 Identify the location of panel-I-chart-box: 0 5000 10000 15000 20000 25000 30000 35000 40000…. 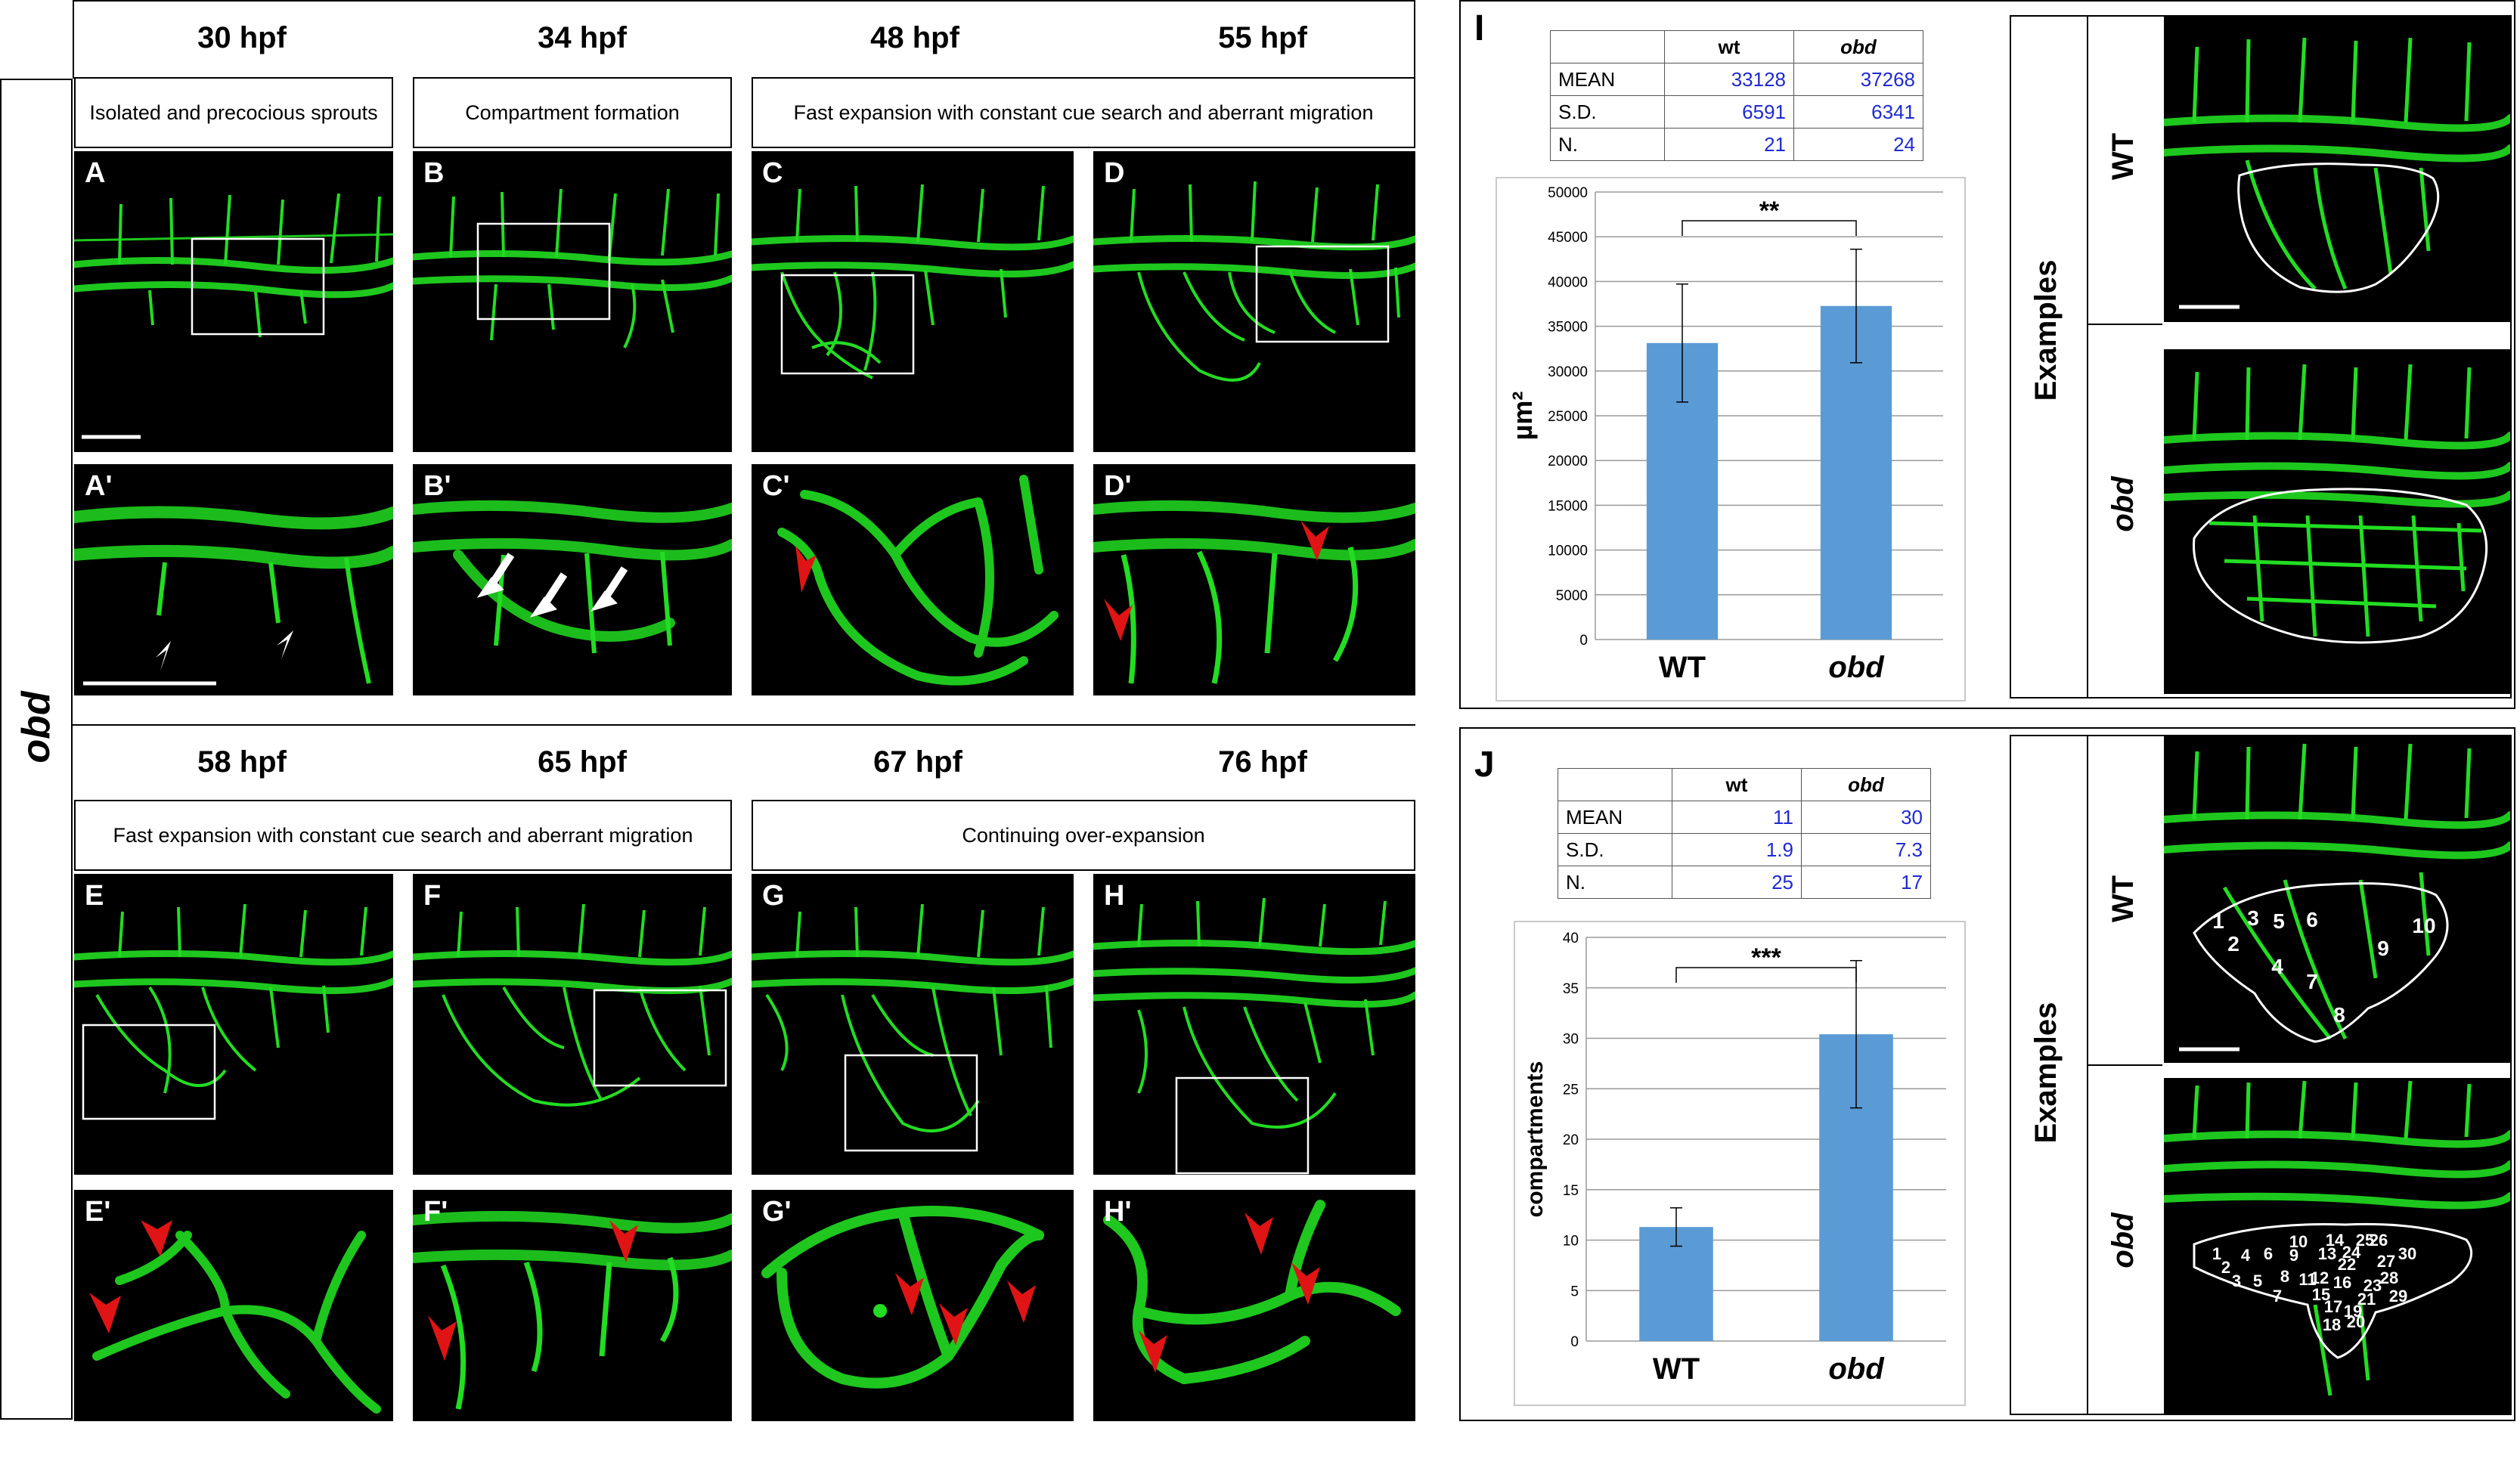
(1731, 440).